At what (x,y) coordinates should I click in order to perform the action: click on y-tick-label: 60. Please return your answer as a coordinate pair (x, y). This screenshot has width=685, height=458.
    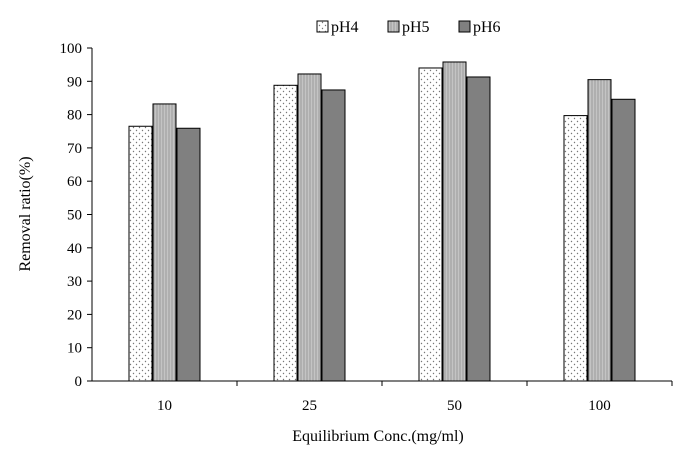
    Looking at the image, I should click on (74, 182).